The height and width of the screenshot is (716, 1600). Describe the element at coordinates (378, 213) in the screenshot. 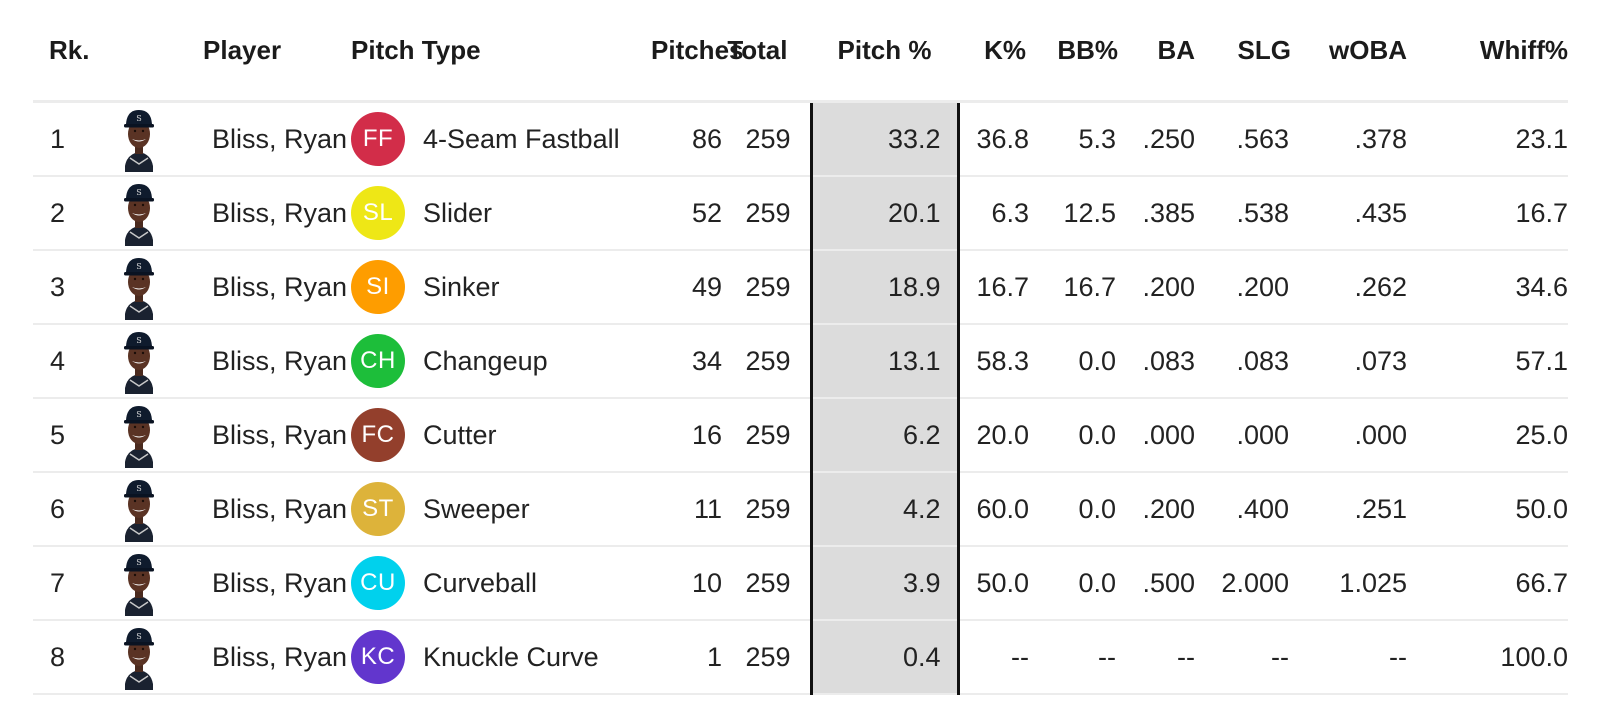

I see `pitch-type-badge: SL` at that location.